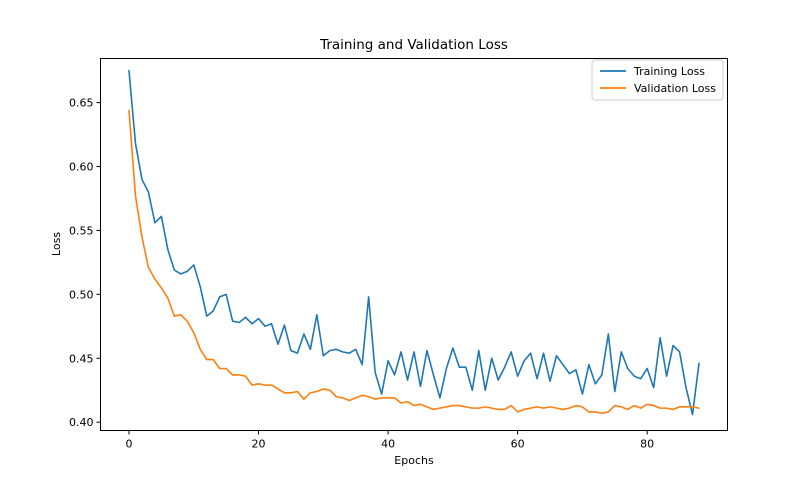  Describe the element at coordinates (85, 263) in the screenshot. I see `y-axis-ticks: 0.40 0.45 0.50 0.55 0.60 0.65` at that location.